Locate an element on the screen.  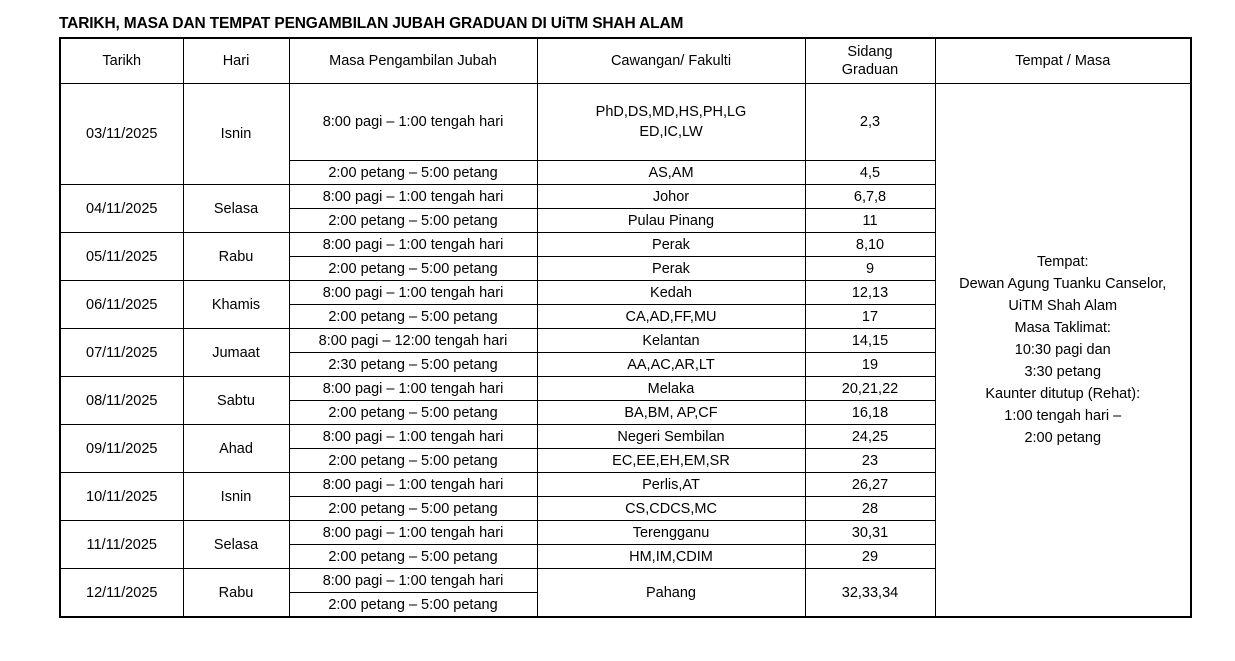
cell-tarikh: 08/11/2025 is located at coordinates (121, 400).